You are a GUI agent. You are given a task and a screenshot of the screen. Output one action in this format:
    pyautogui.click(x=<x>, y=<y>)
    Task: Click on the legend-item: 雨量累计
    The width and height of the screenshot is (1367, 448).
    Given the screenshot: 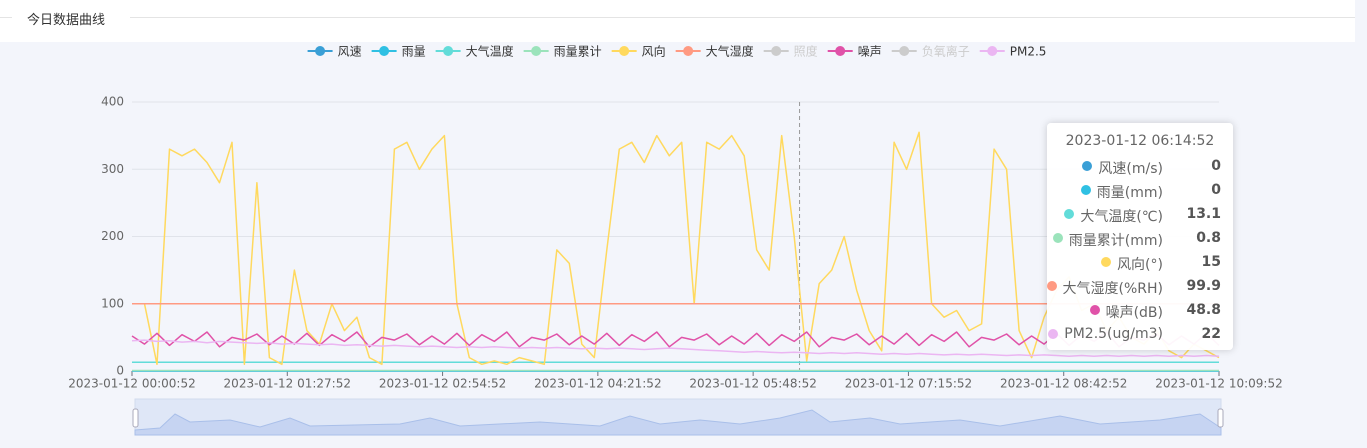 What is the action you would take?
    pyautogui.click(x=562, y=52)
    